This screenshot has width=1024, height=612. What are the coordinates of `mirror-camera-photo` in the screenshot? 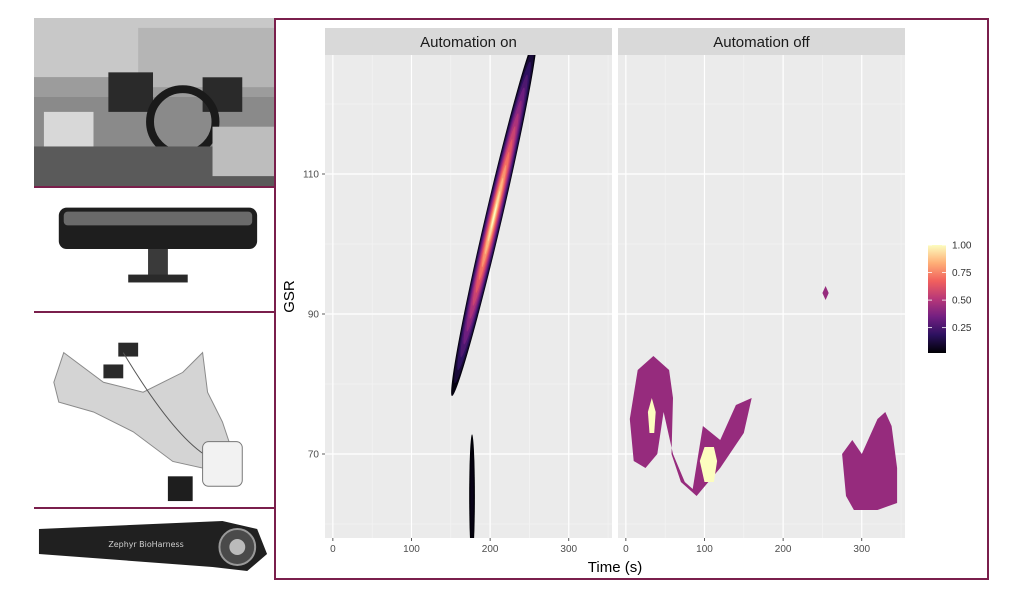 It's located at (155, 250).